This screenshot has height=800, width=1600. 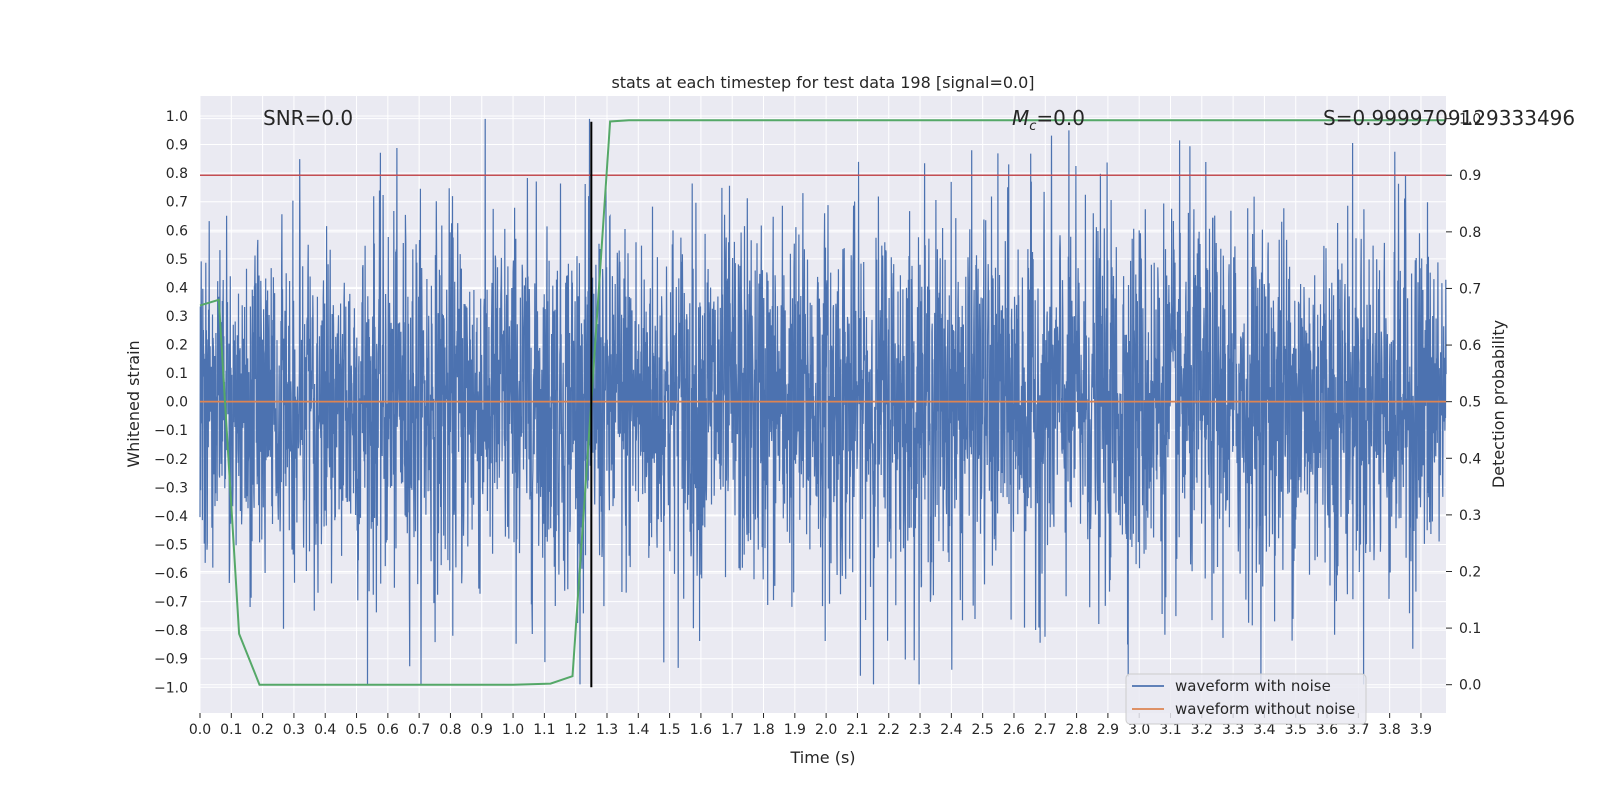 I want to click on x-axis-label: Time (s), so click(x=822, y=757).